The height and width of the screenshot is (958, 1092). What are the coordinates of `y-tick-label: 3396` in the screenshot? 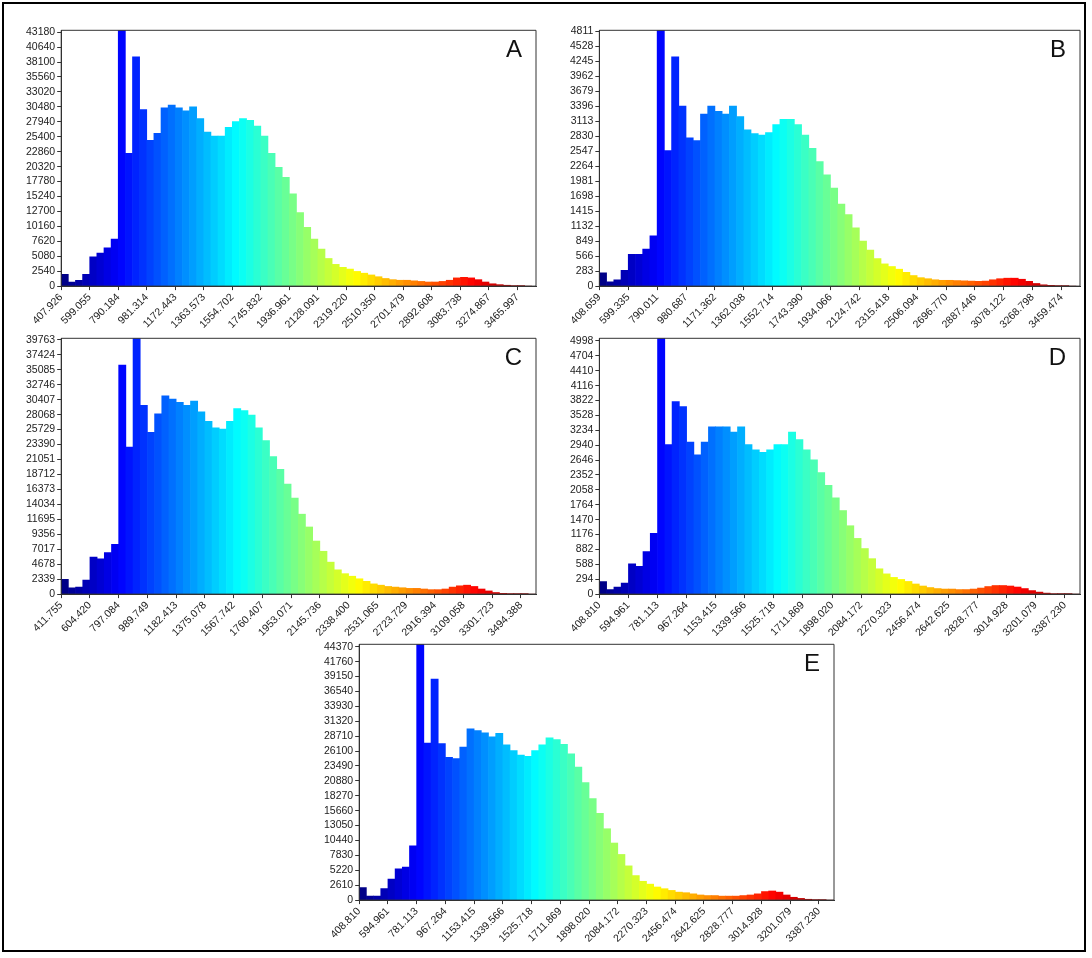 It's located at (582, 105).